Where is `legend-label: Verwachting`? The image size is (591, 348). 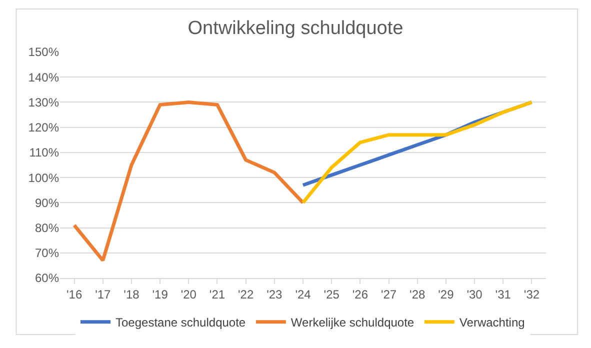
legend-label: Verwachting is located at coordinates (492, 323).